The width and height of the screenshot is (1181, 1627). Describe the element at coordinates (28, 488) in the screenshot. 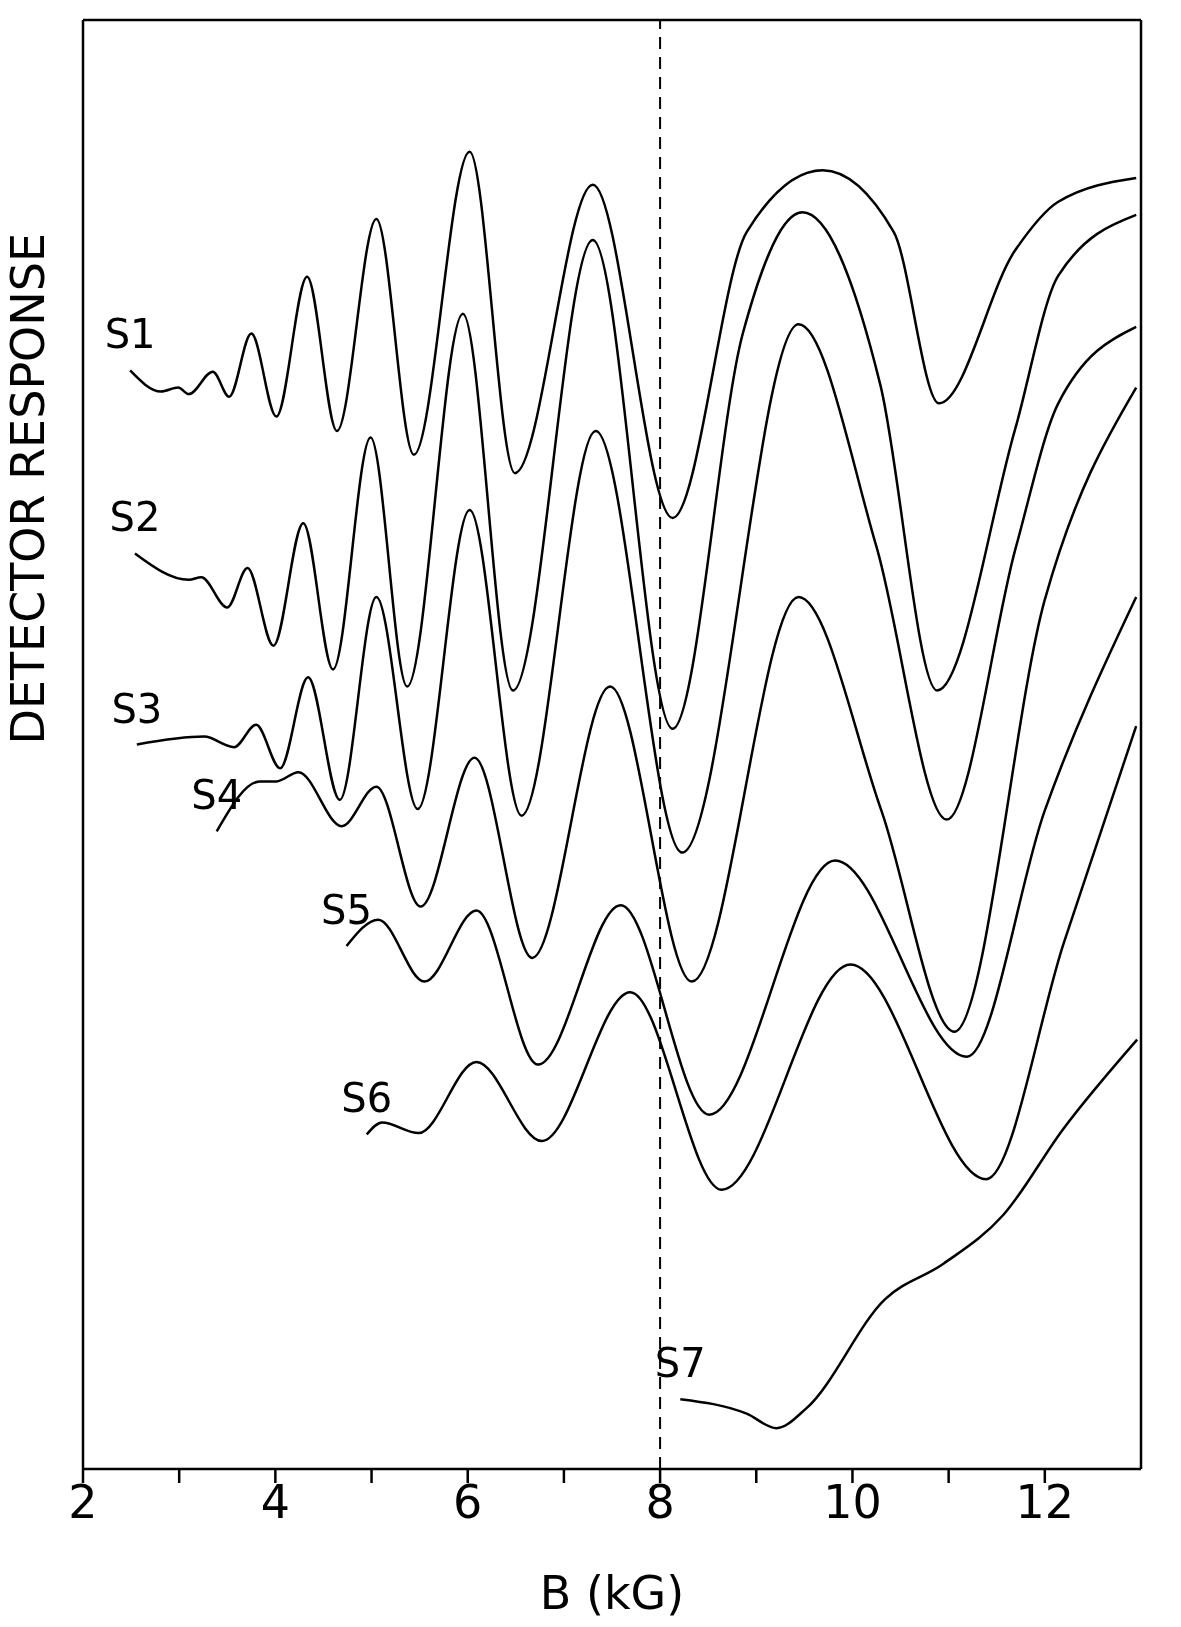

I see `y-axis-title: DETECTOR RESPONSE` at that location.